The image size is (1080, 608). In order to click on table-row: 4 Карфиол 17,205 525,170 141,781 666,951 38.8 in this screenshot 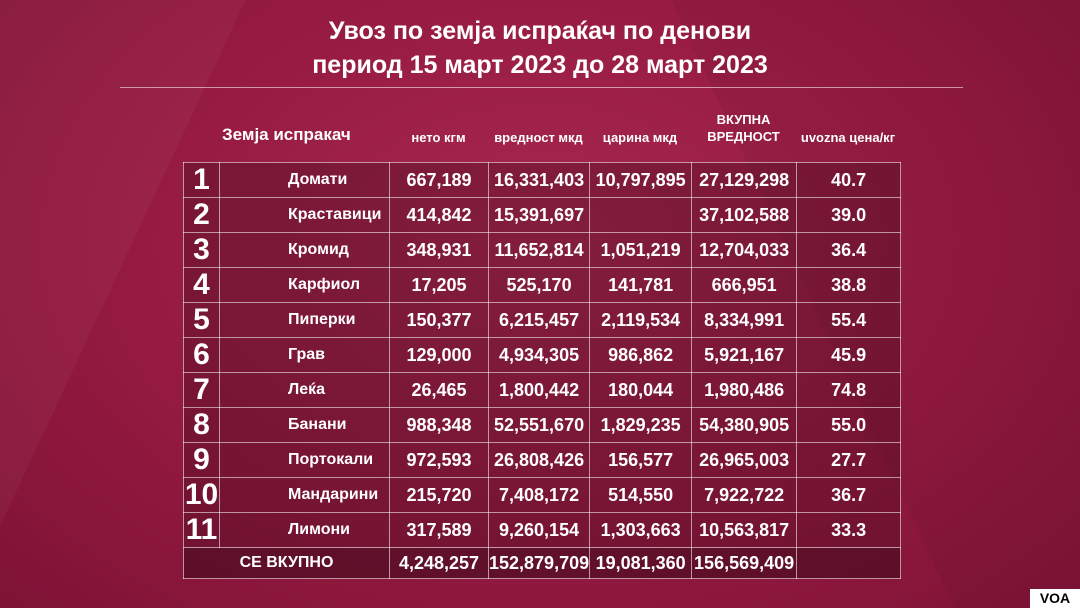, I will do `click(542, 285)`.